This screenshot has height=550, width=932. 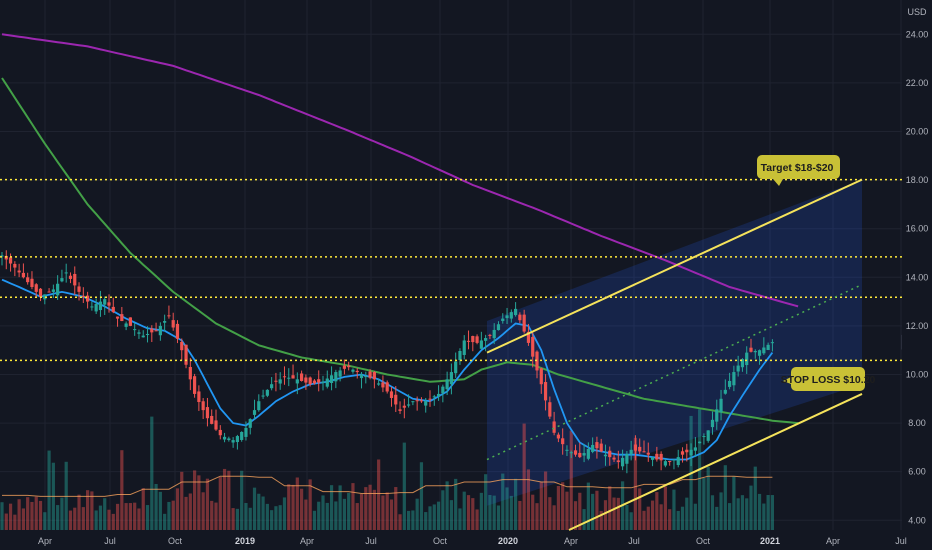 I want to click on y-tick-label: 16.00, so click(x=917, y=229).